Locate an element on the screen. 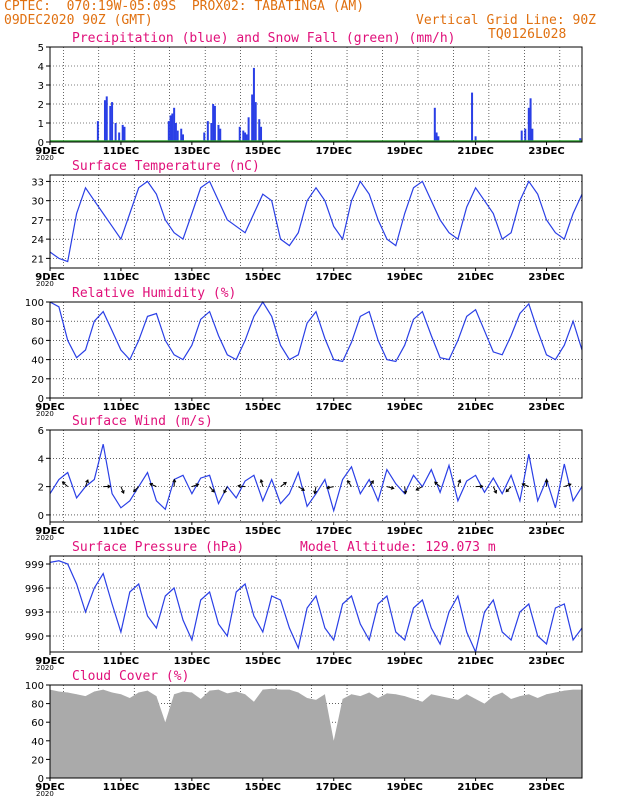 The image size is (618, 800). y-tick-label: 80 is located at coordinates (37, 705).